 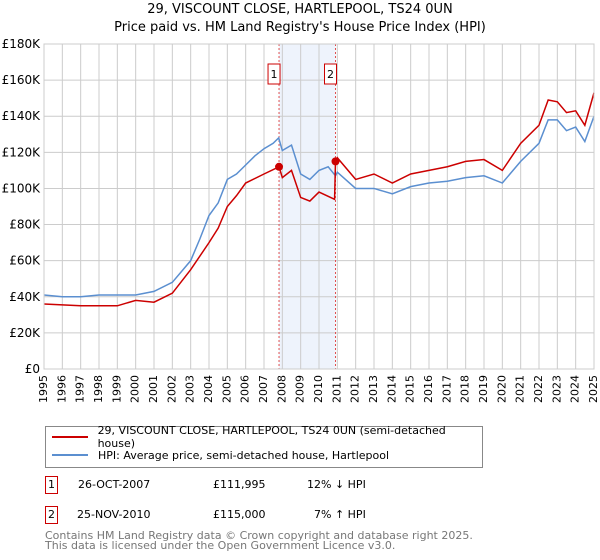 What do you see at coordinates (135, 389) in the screenshot?
I see `x-tick-label: 2000` at bounding box center [135, 389].